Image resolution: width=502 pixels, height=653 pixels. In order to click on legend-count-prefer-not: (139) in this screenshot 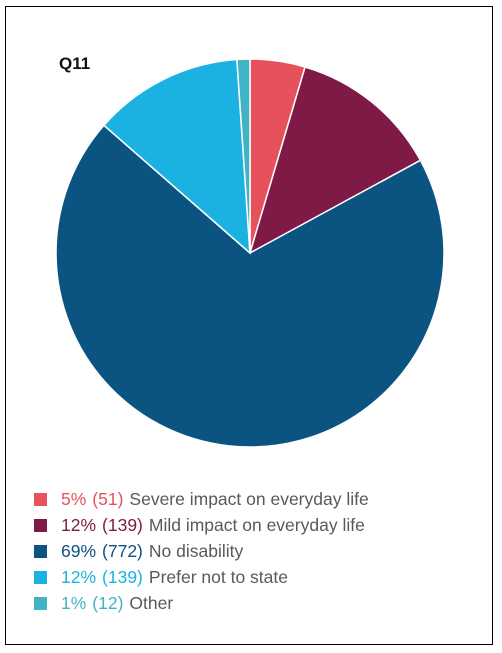, I will do `click(122, 577)`.